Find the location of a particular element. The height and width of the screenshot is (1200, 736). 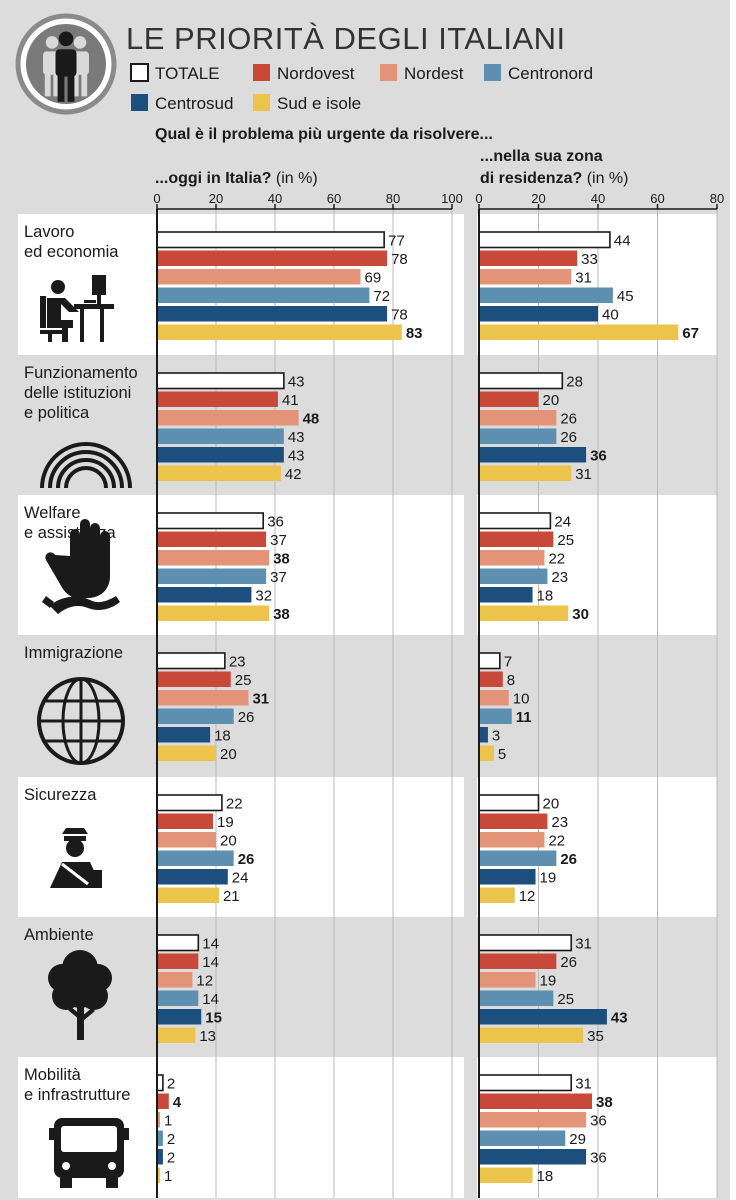

category-label: Funzionamento is located at coordinates (81, 373).